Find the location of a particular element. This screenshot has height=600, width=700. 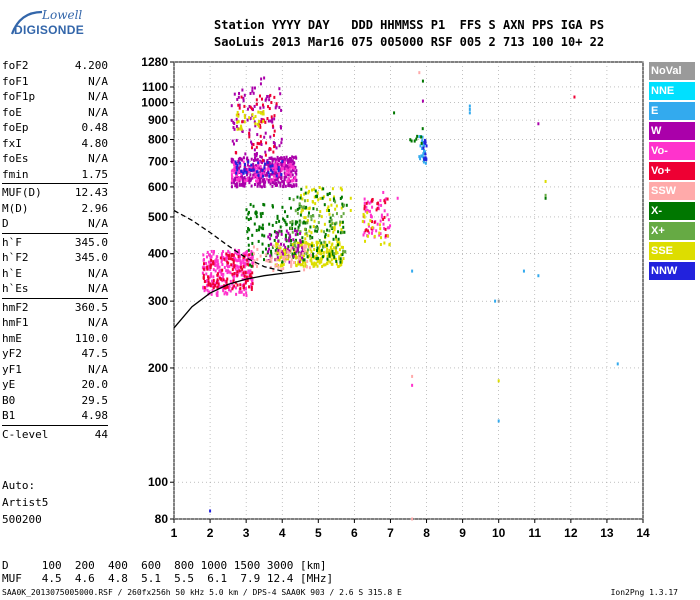

param-value: N/A is located at coordinates (98, 223).